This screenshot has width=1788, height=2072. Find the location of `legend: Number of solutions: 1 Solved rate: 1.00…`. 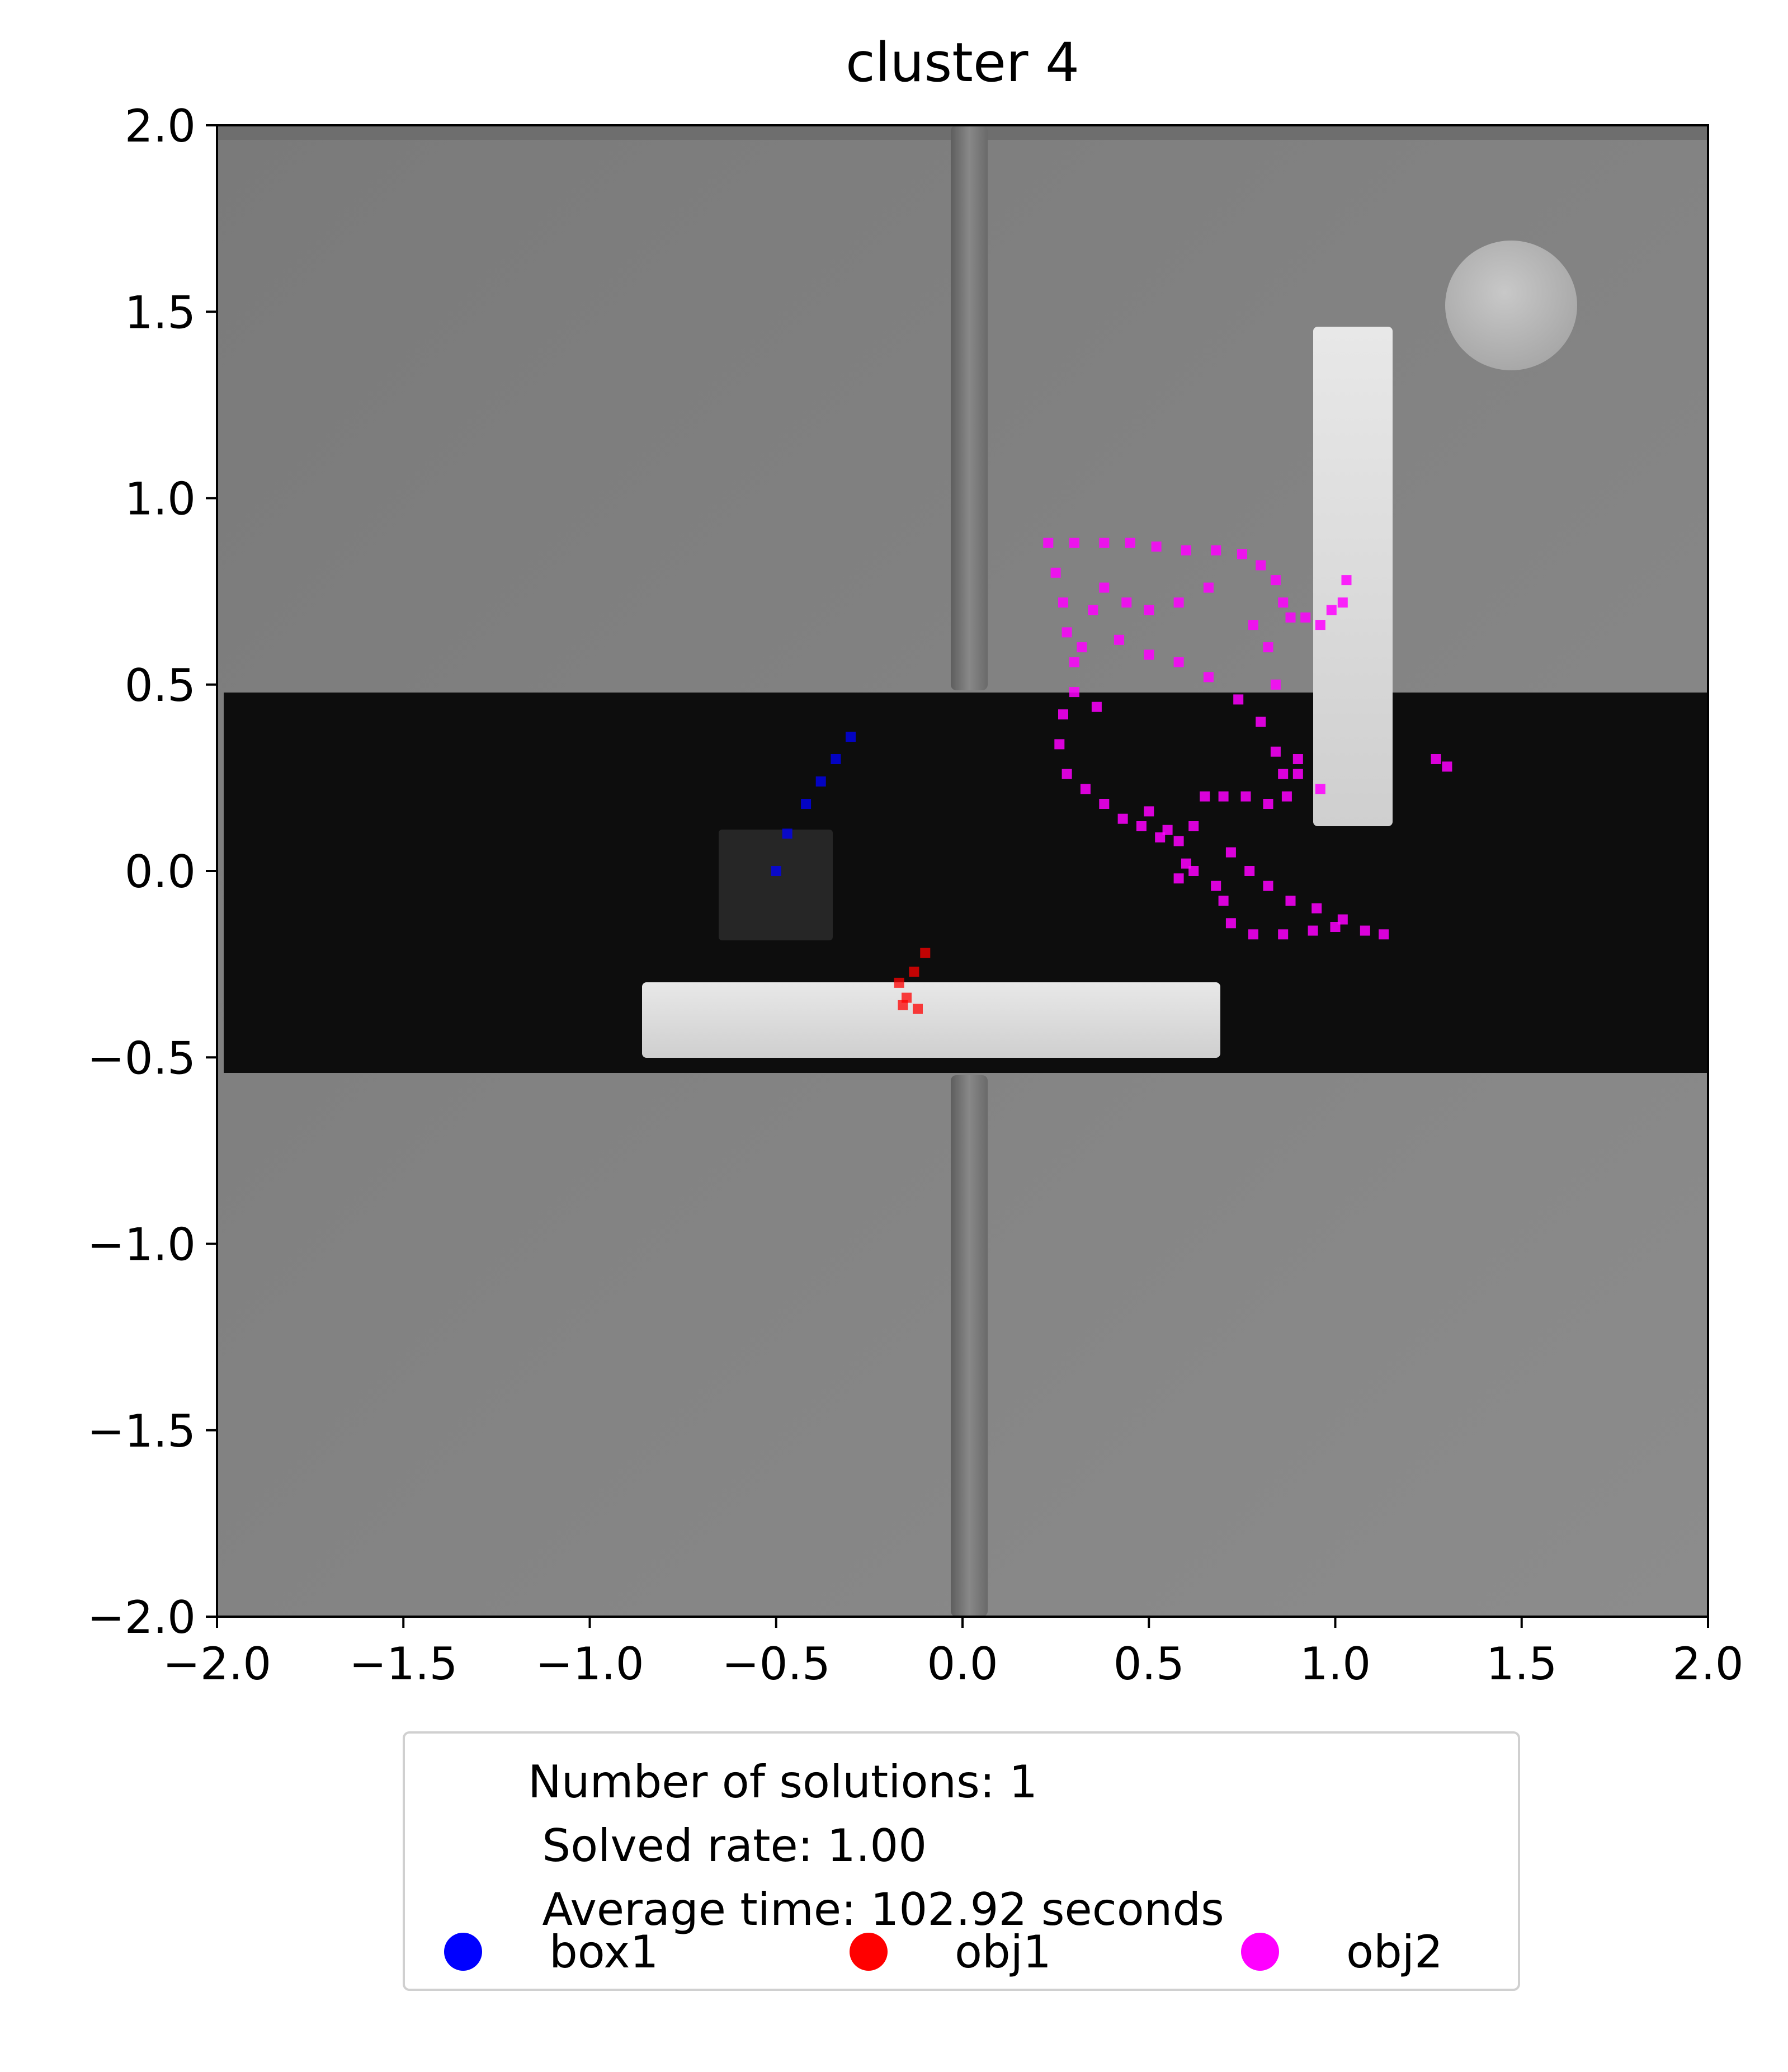

legend: Number of solutions: 1 Solved rate: 1.00… is located at coordinates (961, 1861).